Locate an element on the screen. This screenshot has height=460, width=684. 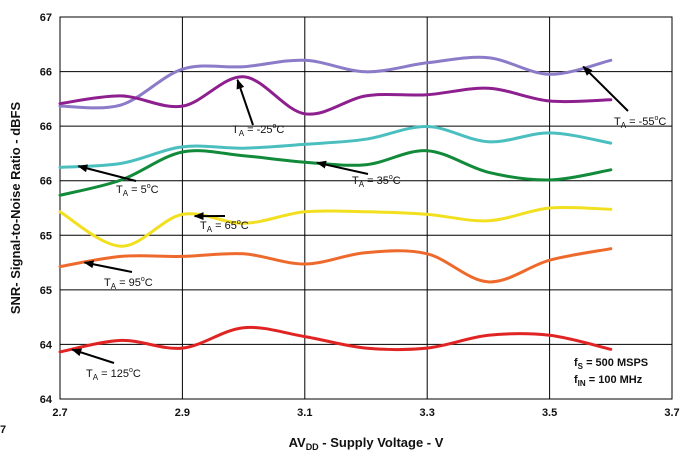
note-fin-sub: IN is located at coordinates (582, 383).